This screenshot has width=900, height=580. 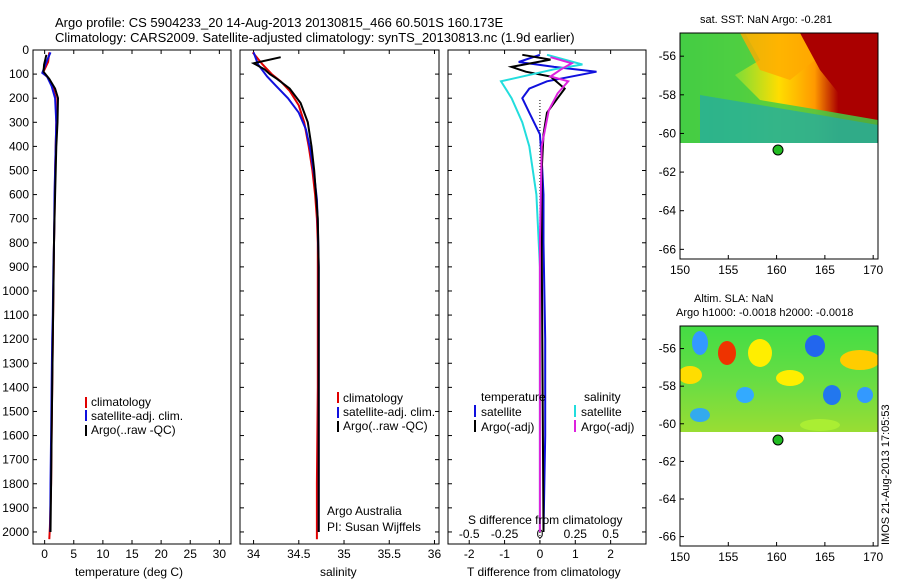 What do you see at coordinates (779, 379) in the screenshot?
I see `sla-field` at bounding box center [779, 379].